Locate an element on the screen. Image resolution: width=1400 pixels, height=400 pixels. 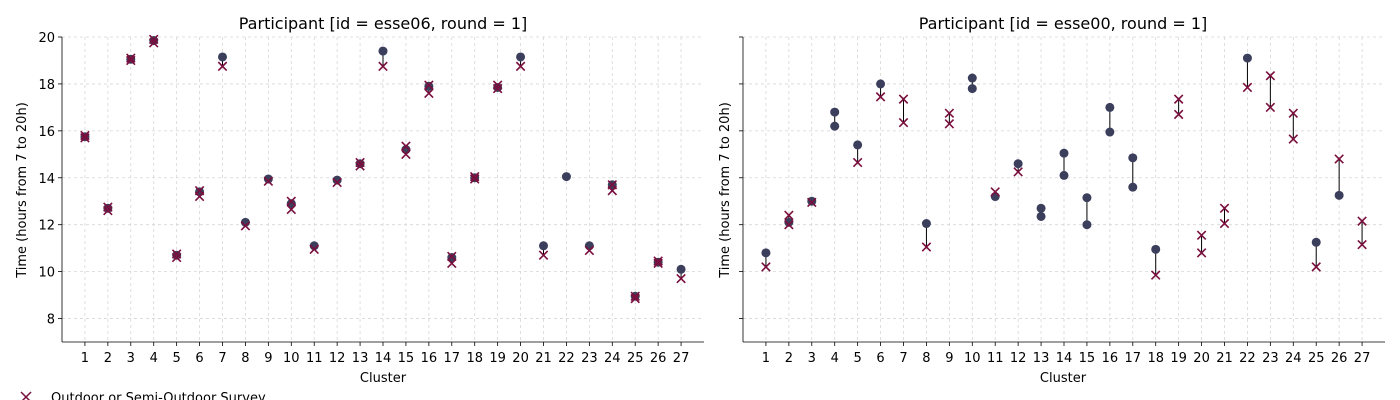
x-tick-label: 26 is located at coordinates (1339, 358).